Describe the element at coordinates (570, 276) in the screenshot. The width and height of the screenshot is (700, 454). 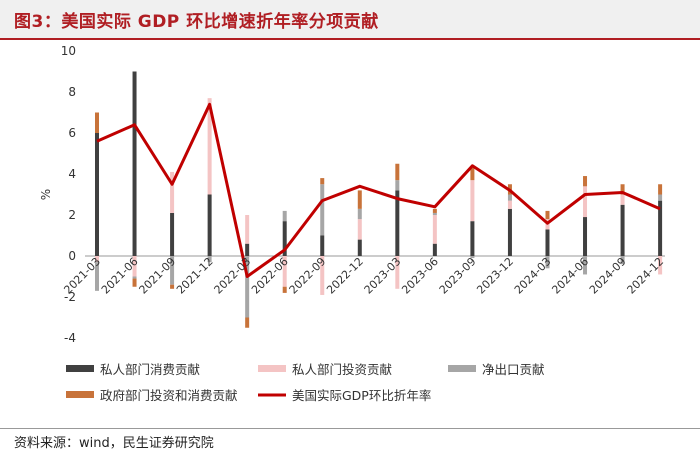
I see `x-tick-label: 2024-06` at that location.